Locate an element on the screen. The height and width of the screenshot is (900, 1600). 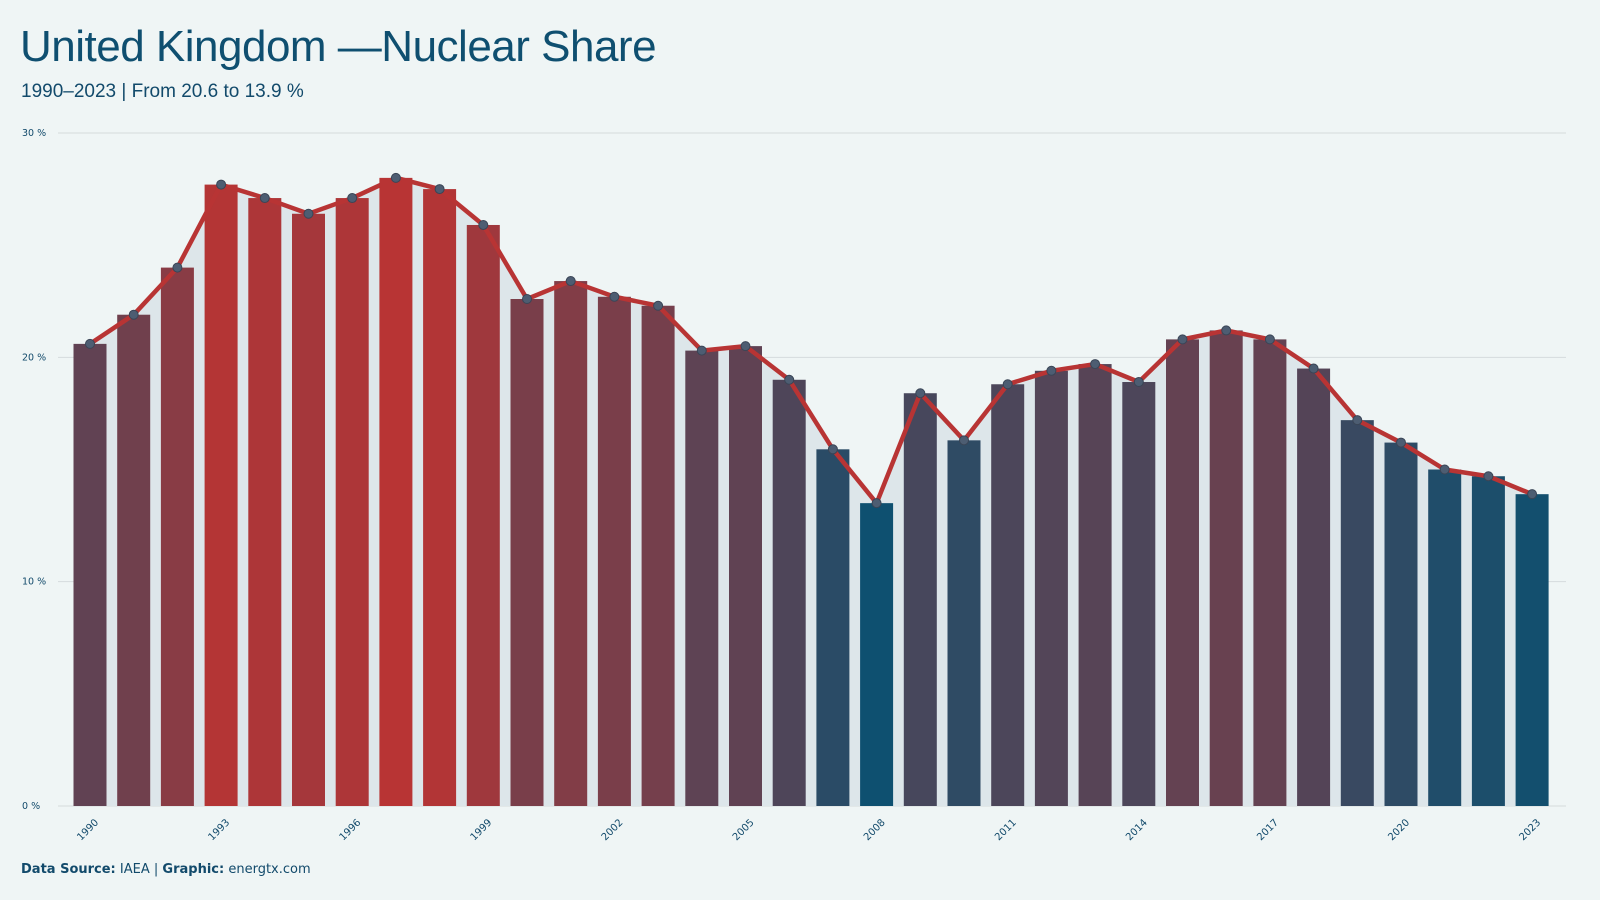
source-value: IAEA is located at coordinates (134, 869).